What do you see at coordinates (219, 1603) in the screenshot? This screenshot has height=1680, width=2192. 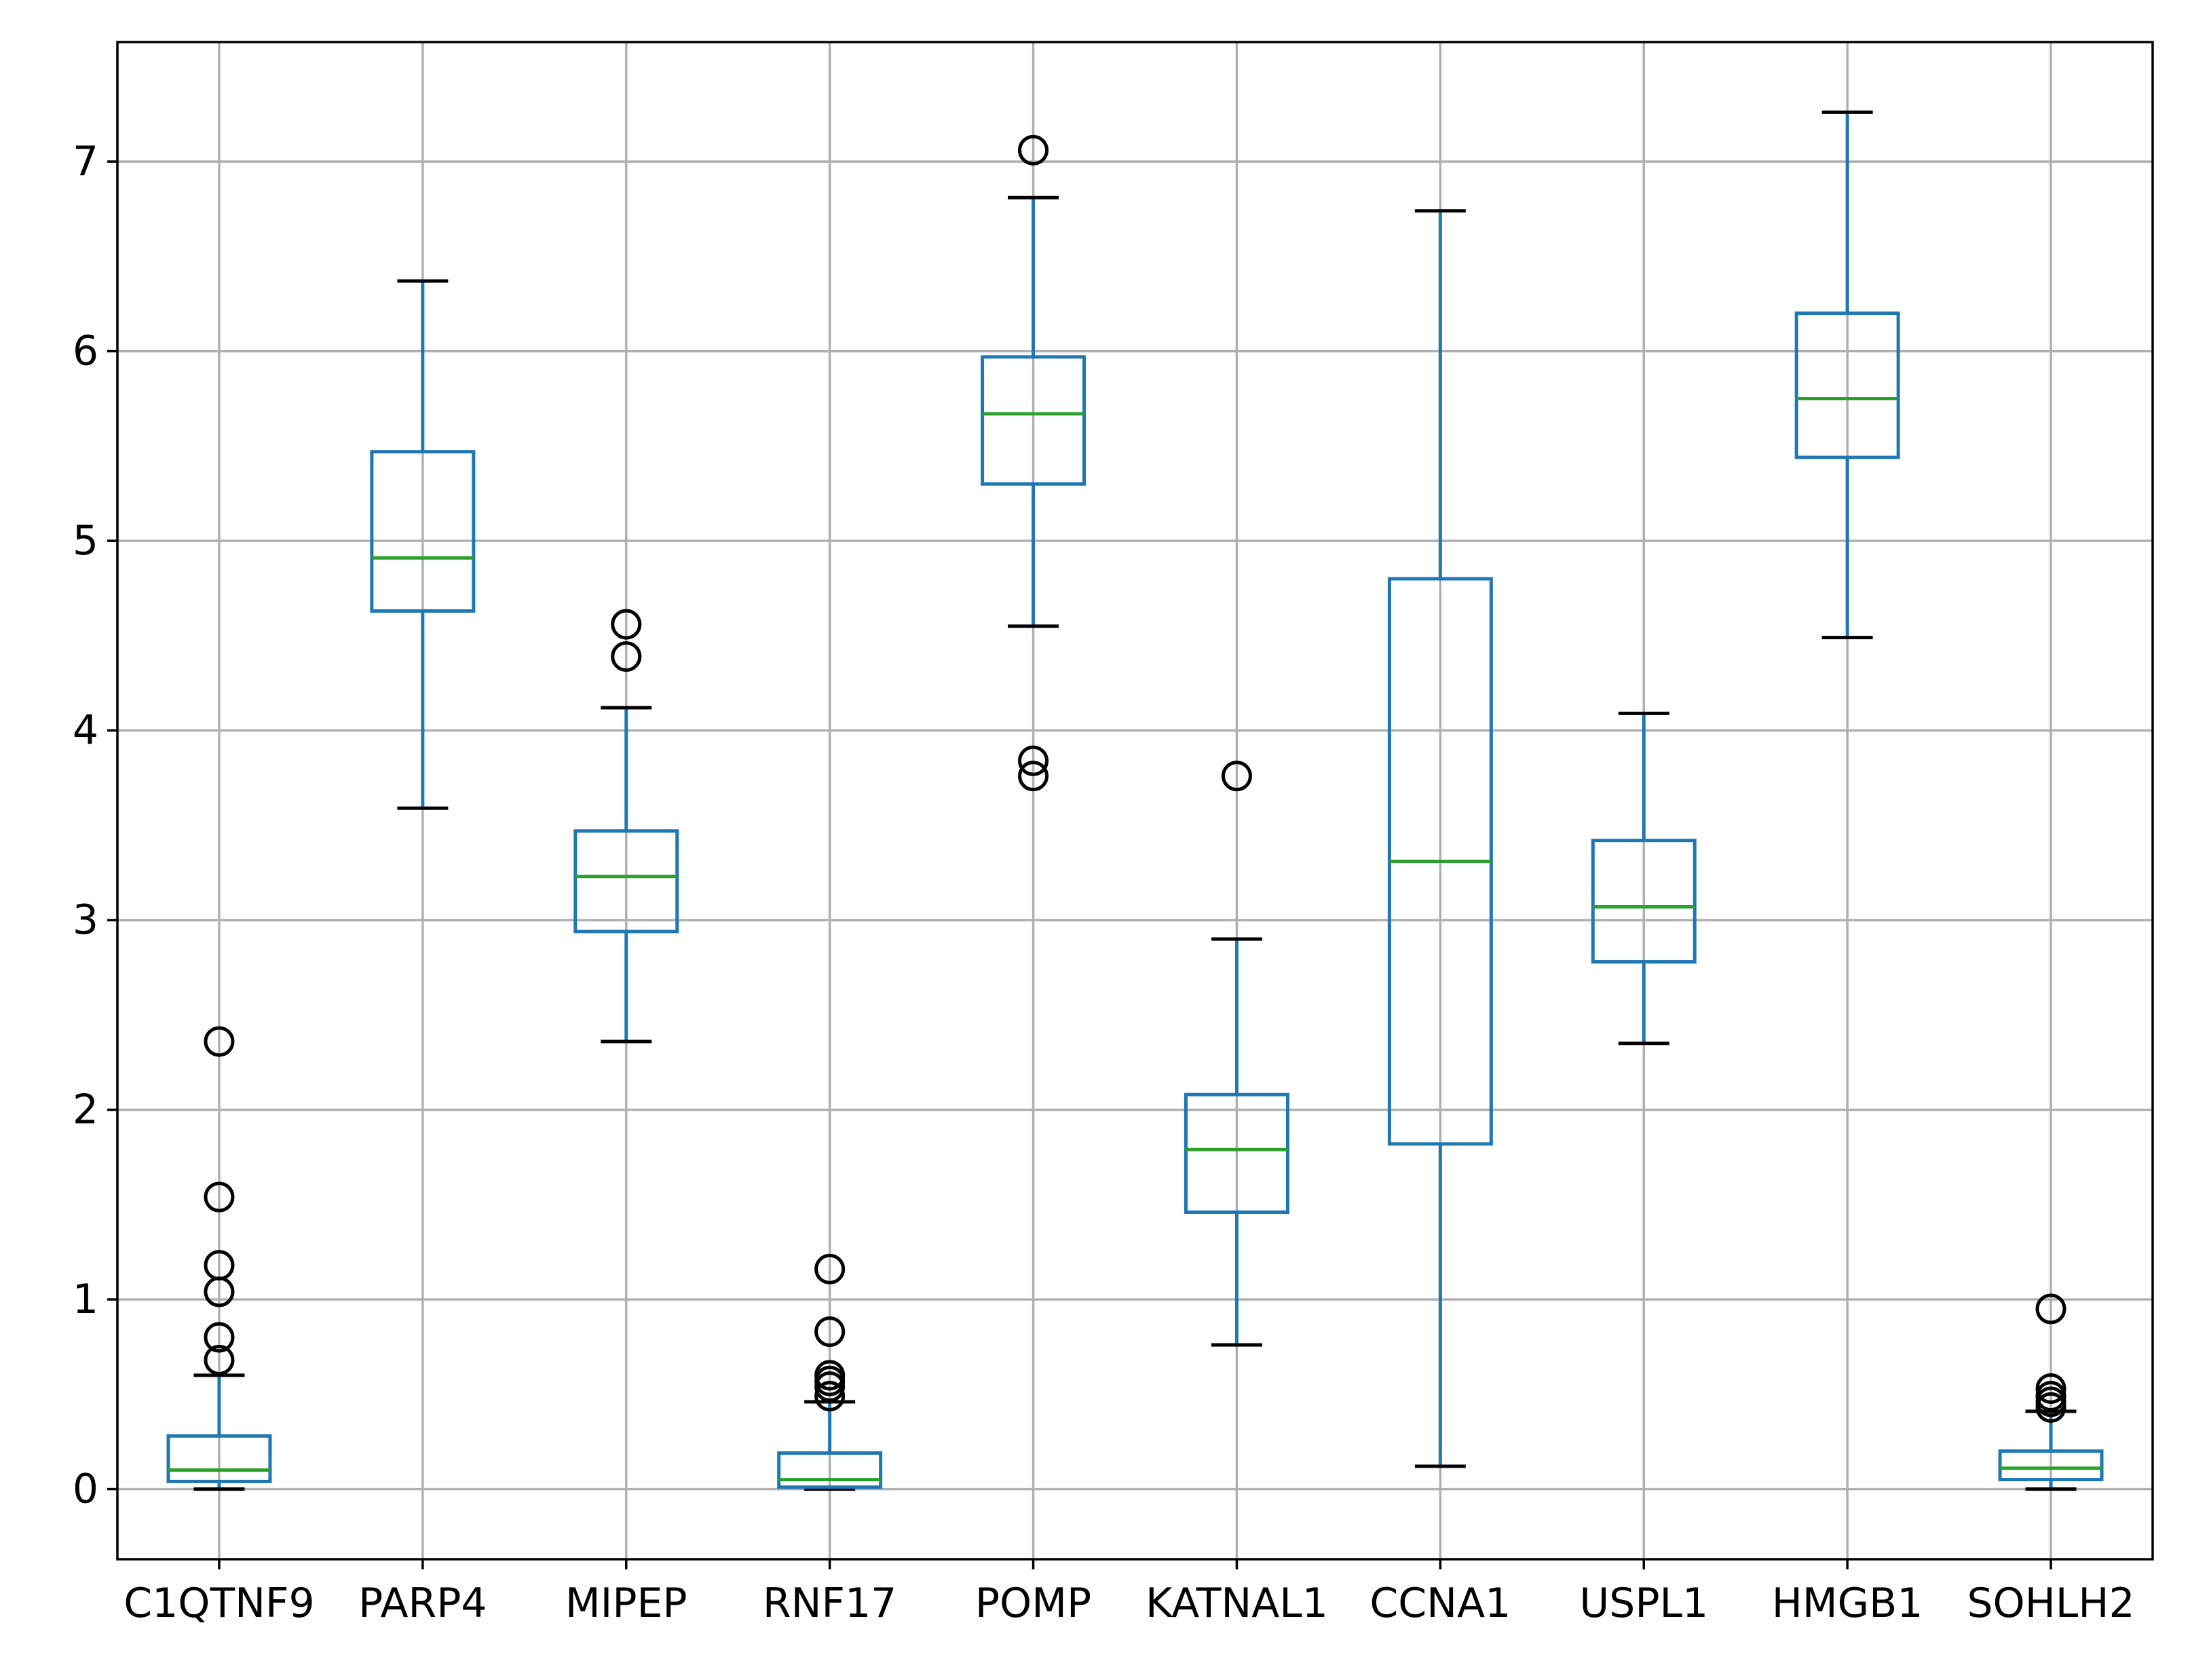 I see `x-tick-label: C1QTNF9` at bounding box center [219, 1603].